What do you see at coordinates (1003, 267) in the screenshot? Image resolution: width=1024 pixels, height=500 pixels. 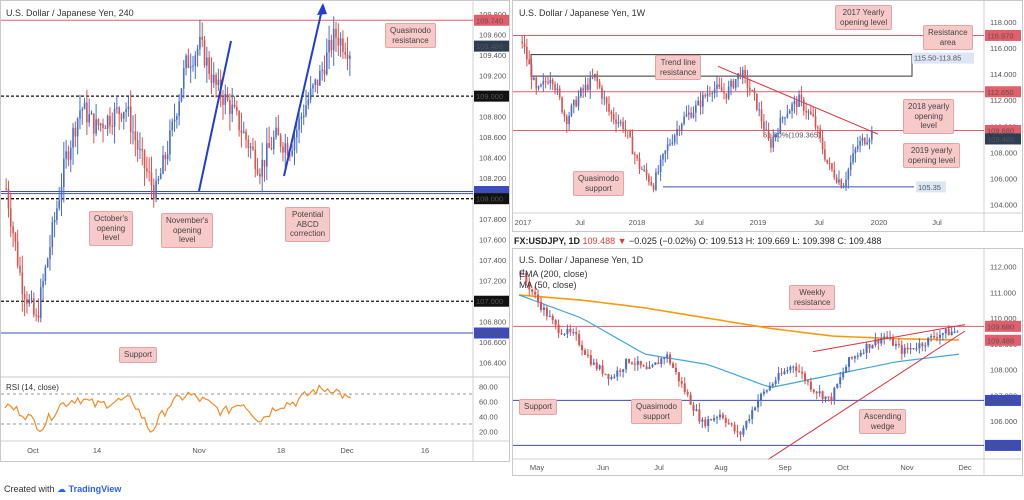 I see `d1-y-tick-label: 112.000` at bounding box center [1003, 267].